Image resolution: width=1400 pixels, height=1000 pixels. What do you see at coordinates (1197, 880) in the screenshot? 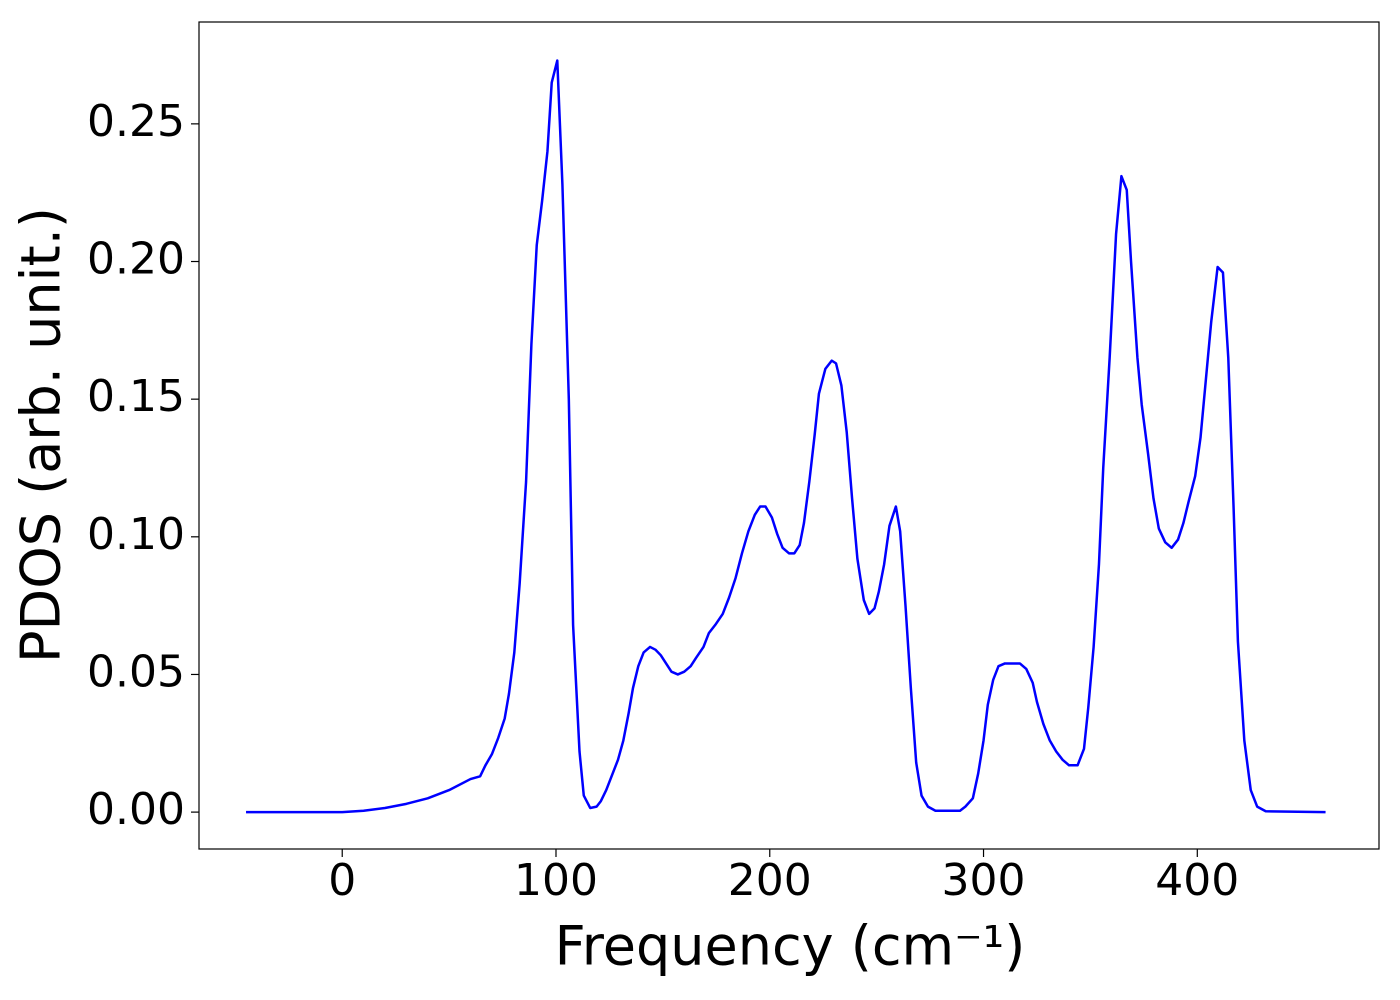
I see `x-tick-label: 400` at bounding box center [1197, 880].